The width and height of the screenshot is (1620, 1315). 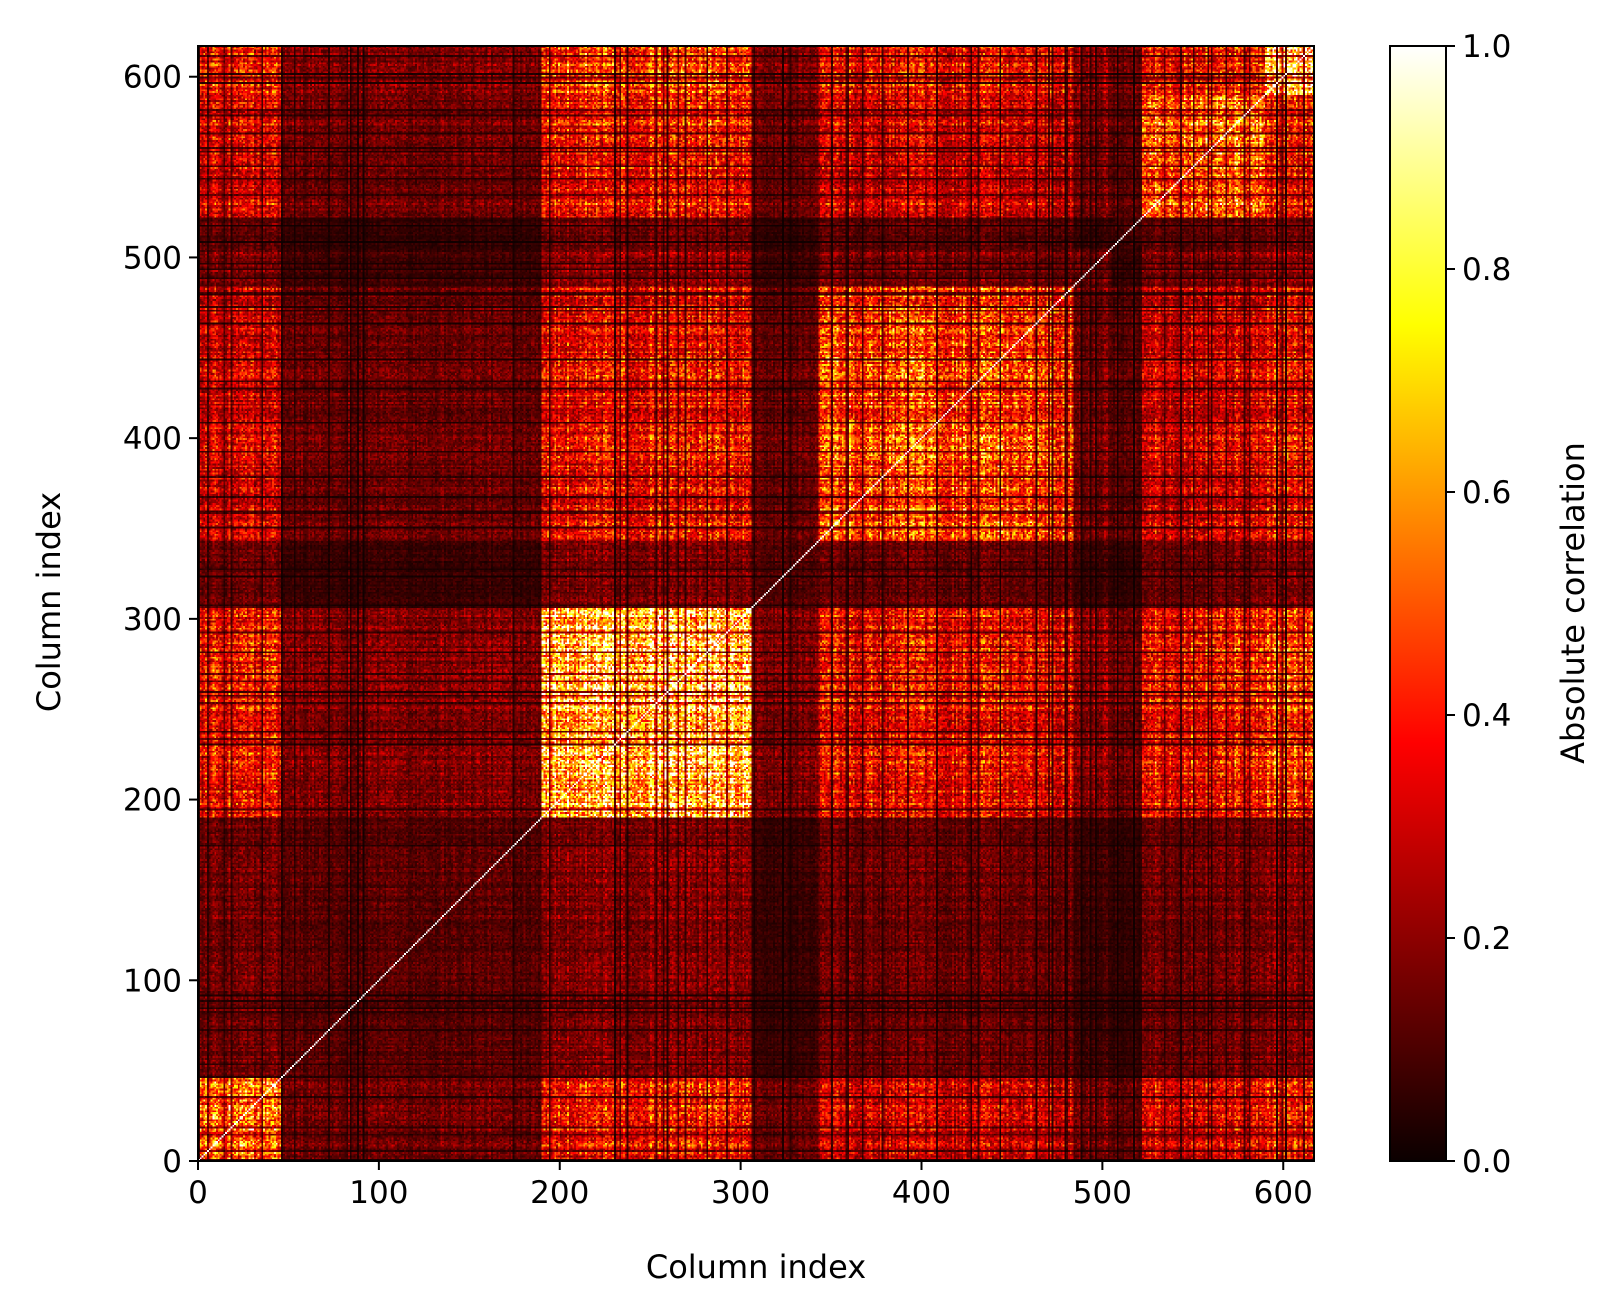 I want to click on y-axis-label: Column index, so click(x=49, y=602).